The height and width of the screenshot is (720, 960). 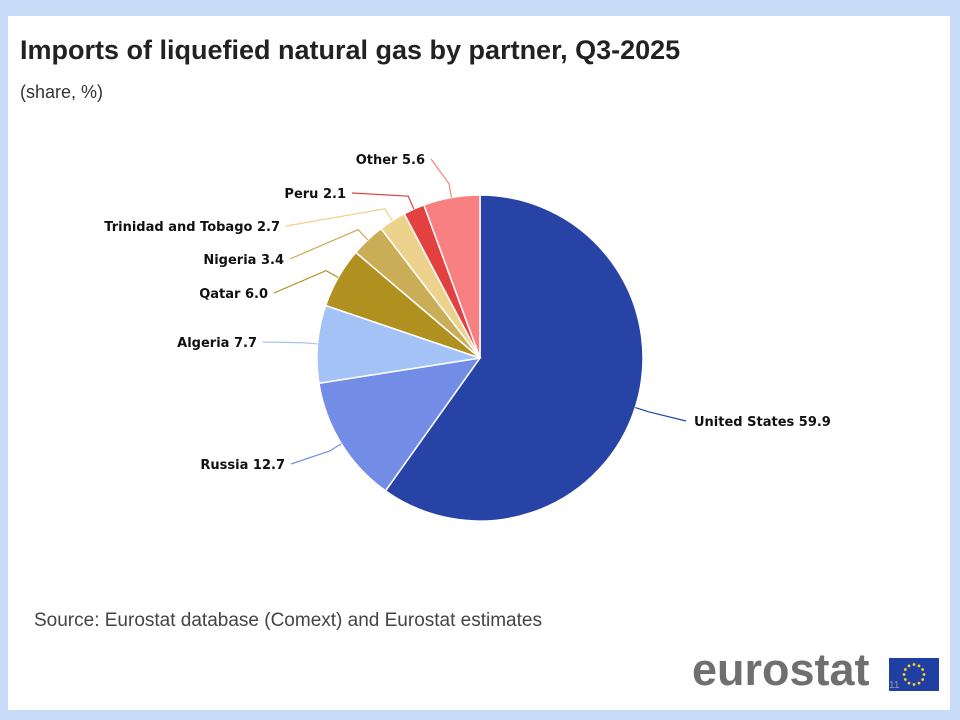 What do you see at coordinates (441, 178) in the screenshot?
I see `leader-line-other` at bounding box center [441, 178].